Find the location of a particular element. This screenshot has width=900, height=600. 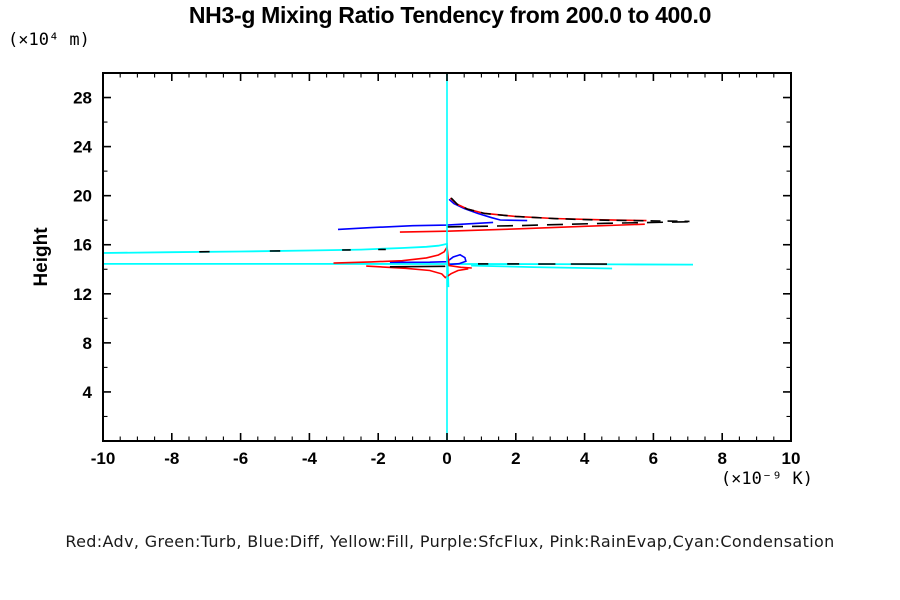

x-tick-label: -6 is located at coordinates (240, 458).